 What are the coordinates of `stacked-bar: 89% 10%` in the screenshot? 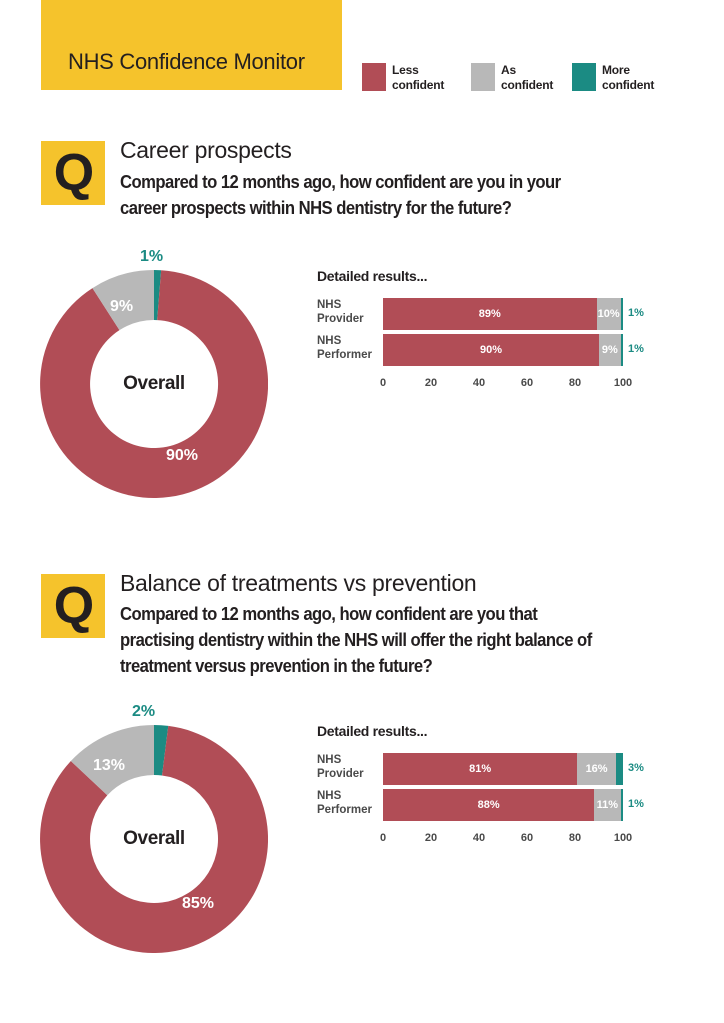 It's located at (503, 314).